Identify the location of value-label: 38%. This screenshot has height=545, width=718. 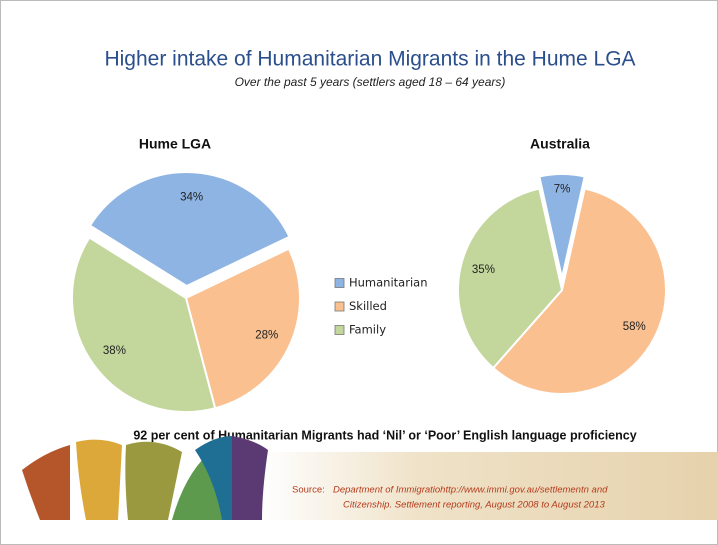
(114, 351).